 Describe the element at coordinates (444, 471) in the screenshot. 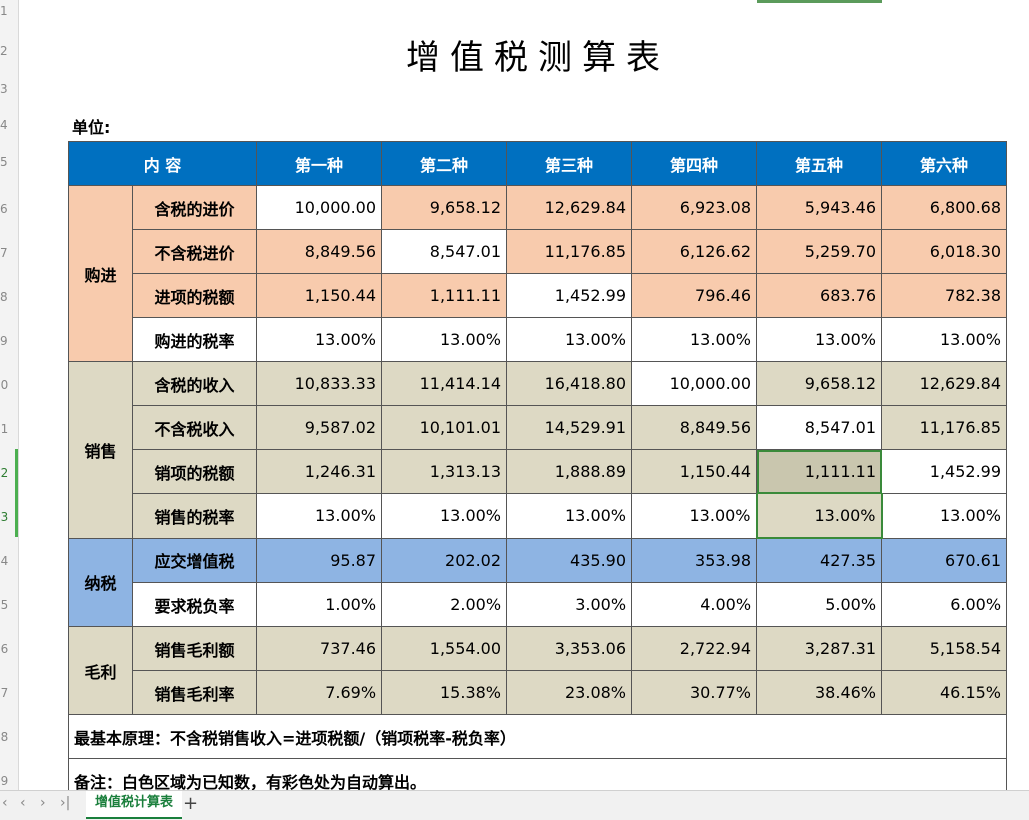

I see `table-cell: 1,313.13` at that location.